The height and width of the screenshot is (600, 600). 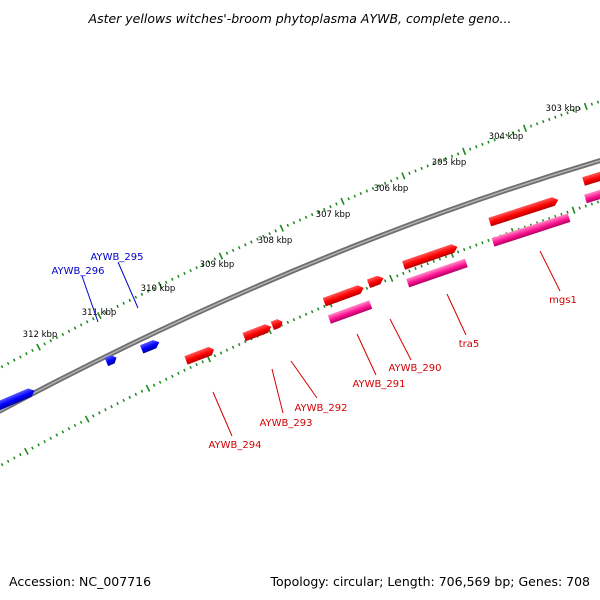 I want to click on scale-tick-label: 309 kbp, so click(x=217, y=265).